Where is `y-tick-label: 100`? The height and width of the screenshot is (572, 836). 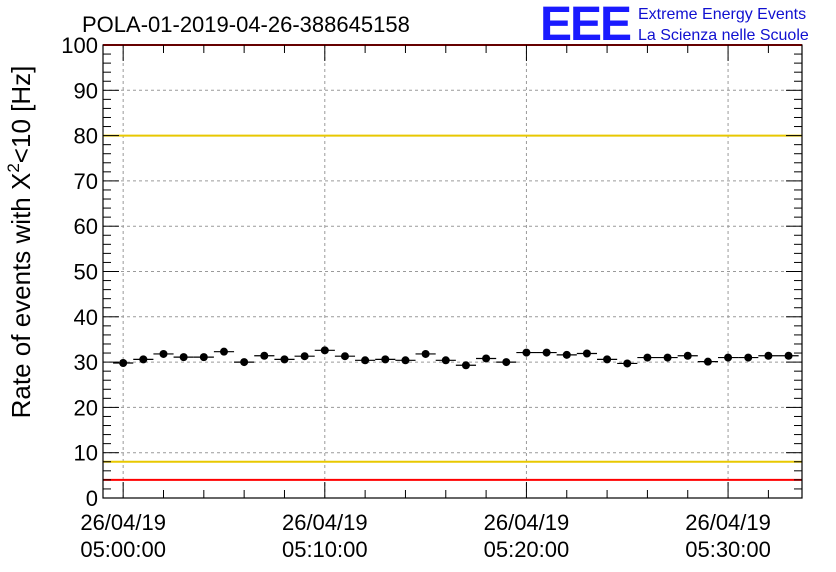
y-tick-label: 100 is located at coordinates (79, 45).